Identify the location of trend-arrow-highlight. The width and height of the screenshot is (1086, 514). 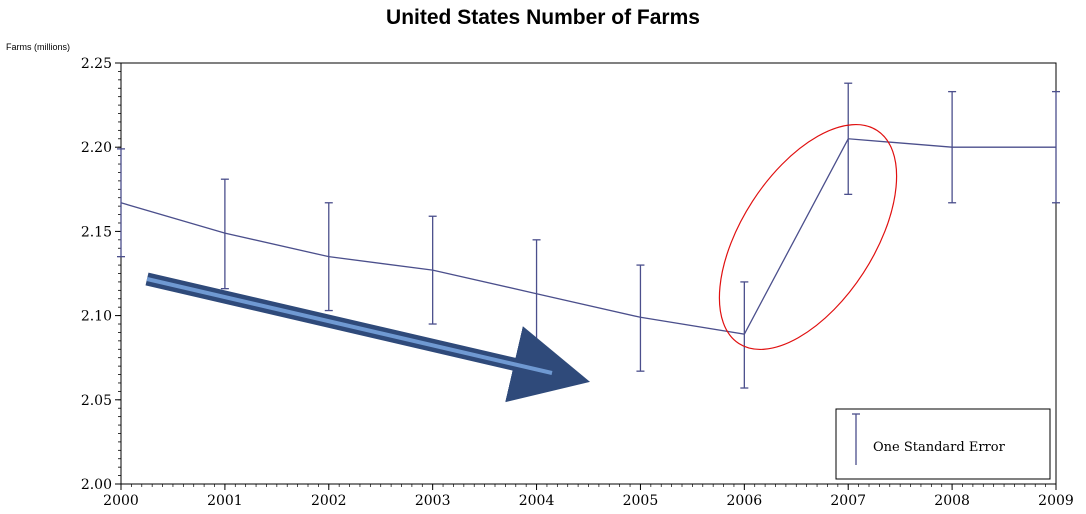
(349, 326).